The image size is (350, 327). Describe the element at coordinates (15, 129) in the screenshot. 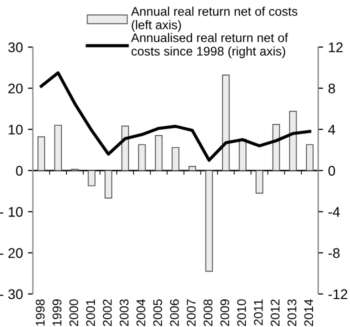

I see `y-tick-label: 10` at that location.